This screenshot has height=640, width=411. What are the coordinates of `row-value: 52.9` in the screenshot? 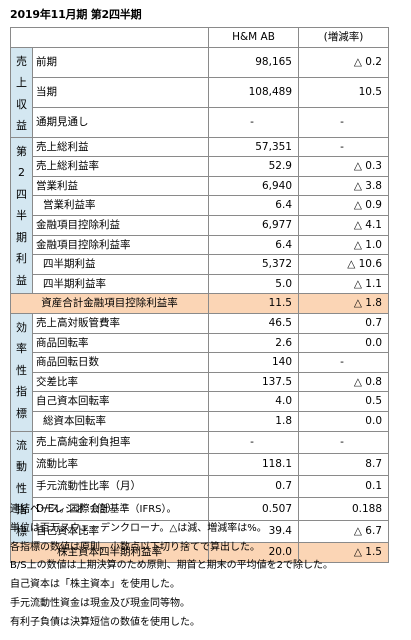 It's located at (253, 166).